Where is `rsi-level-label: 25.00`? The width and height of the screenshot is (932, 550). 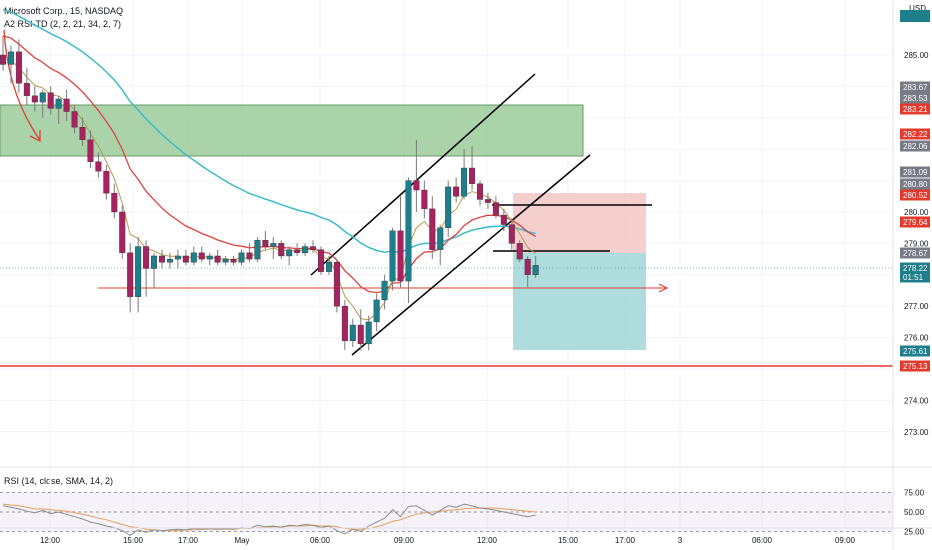
rsi-level-label: 25.00 is located at coordinates (914, 532).